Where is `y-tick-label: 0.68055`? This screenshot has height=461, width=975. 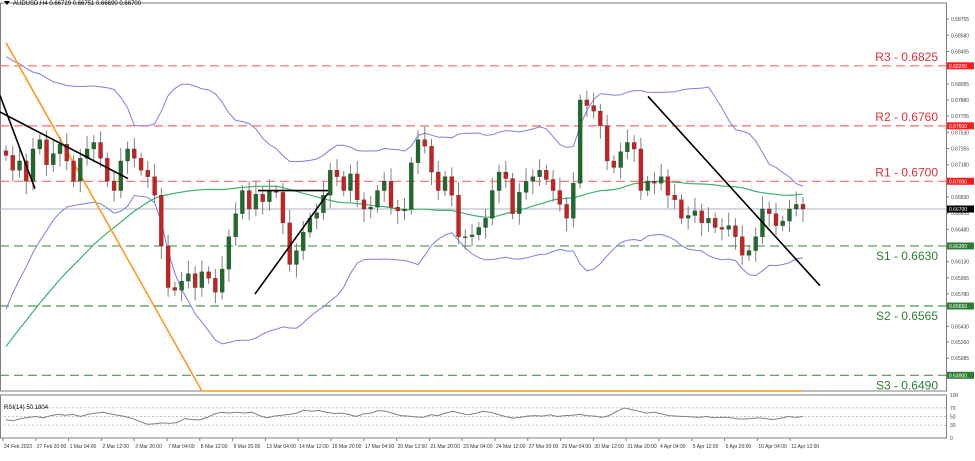
y-tick-label: 0.68055 is located at coordinates (960, 85).